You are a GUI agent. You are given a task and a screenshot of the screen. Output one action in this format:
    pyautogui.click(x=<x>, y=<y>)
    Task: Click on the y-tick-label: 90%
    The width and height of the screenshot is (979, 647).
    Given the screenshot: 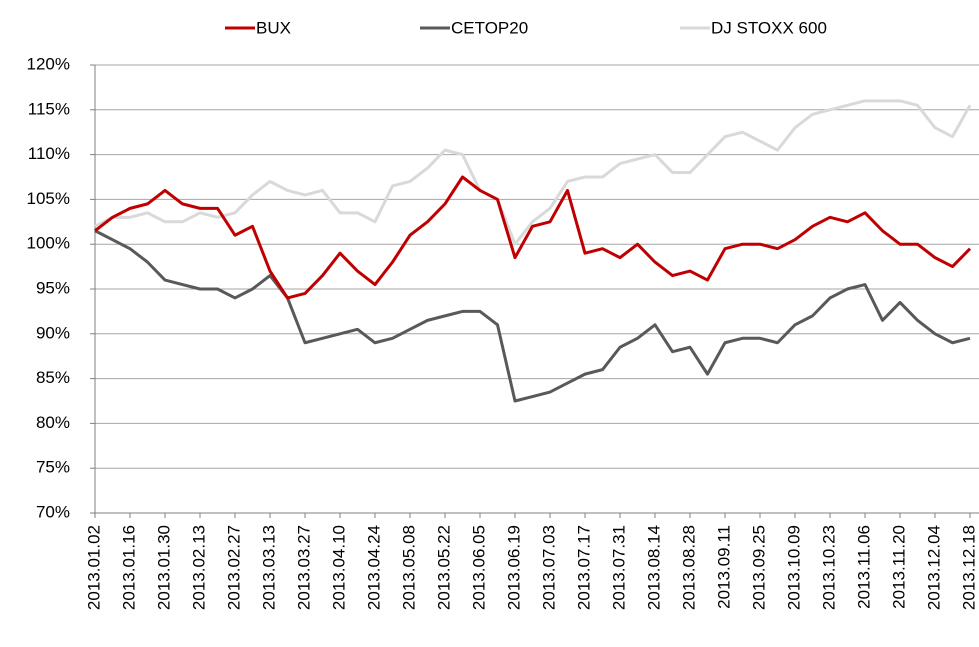 What is the action you would take?
    pyautogui.click(x=53, y=332)
    